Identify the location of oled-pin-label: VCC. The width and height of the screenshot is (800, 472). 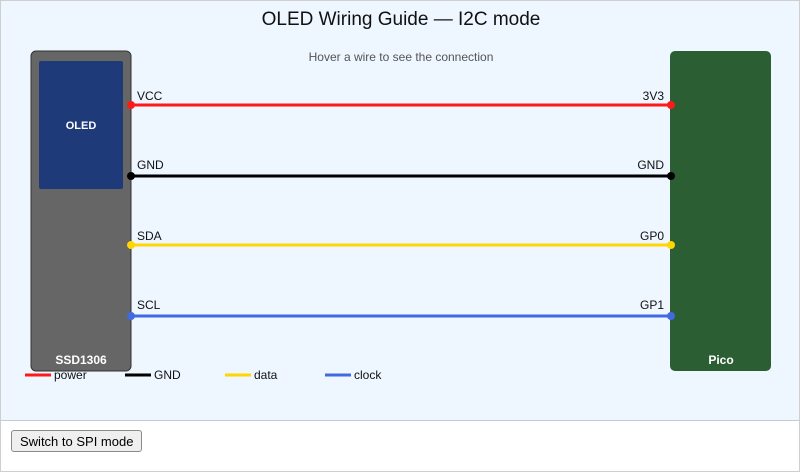
(150, 96).